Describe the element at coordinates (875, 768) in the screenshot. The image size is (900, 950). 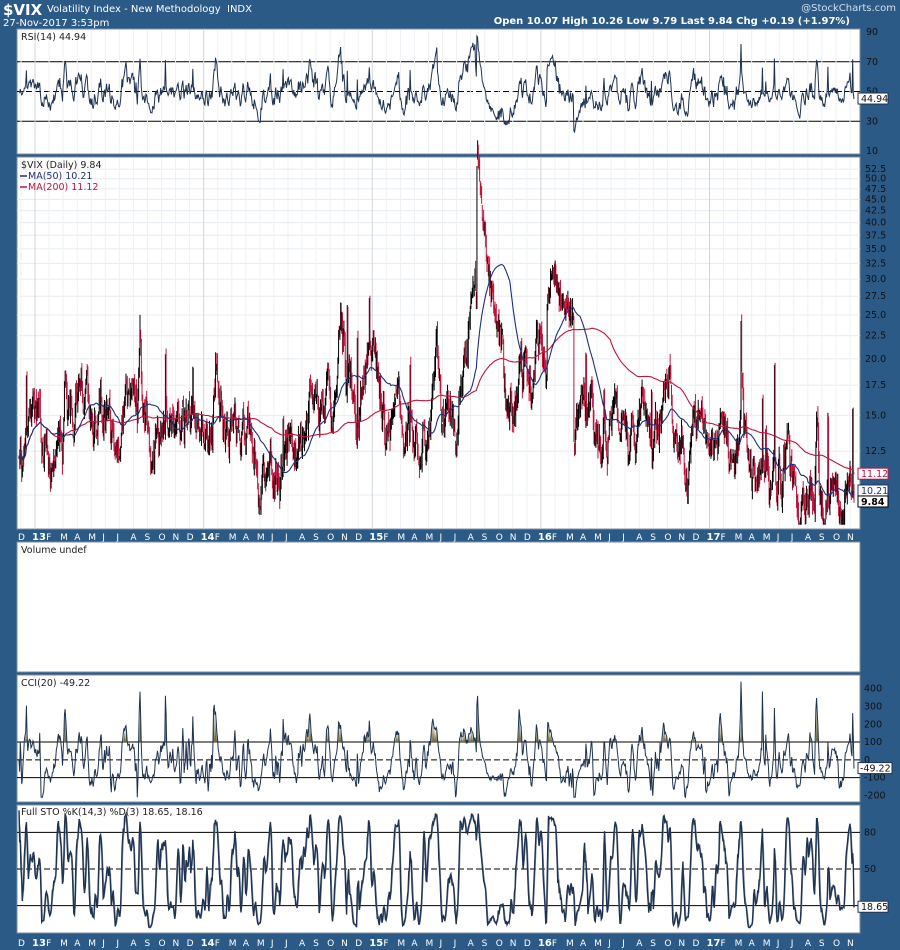
I see `cci-last-tag` at that location.